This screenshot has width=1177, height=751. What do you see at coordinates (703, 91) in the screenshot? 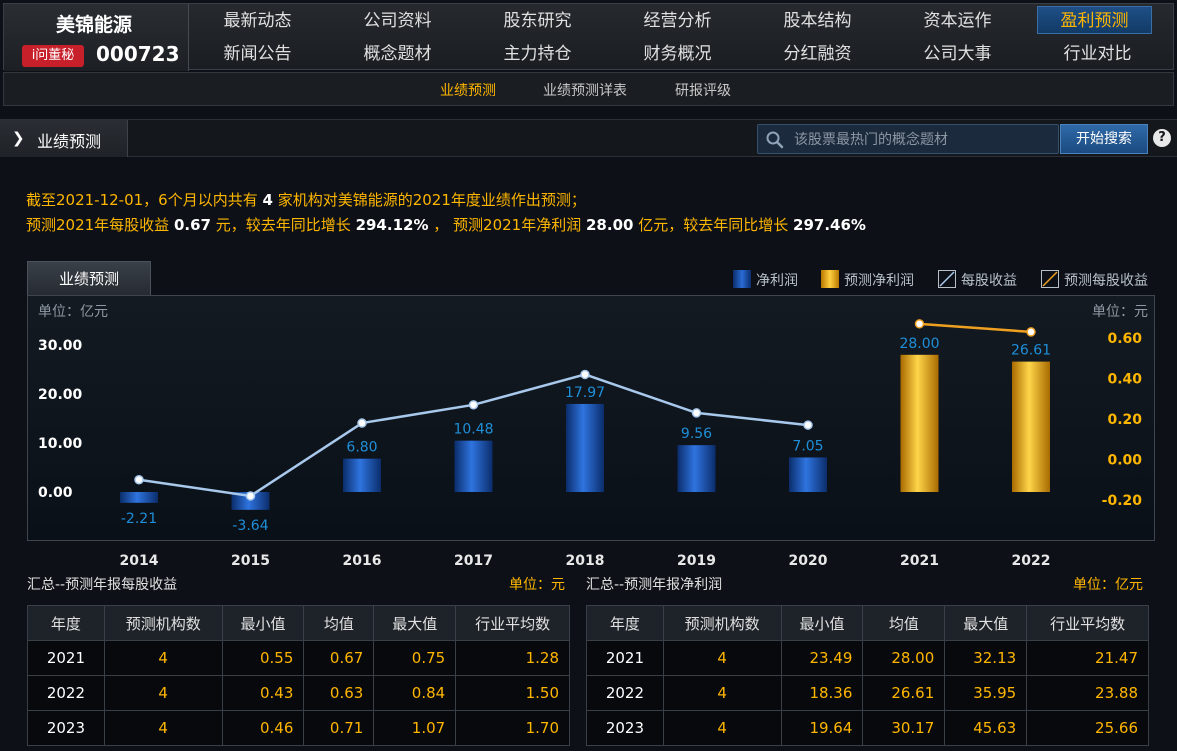
I see `subnav-research-ratings: 研报评级` at bounding box center [703, 91].